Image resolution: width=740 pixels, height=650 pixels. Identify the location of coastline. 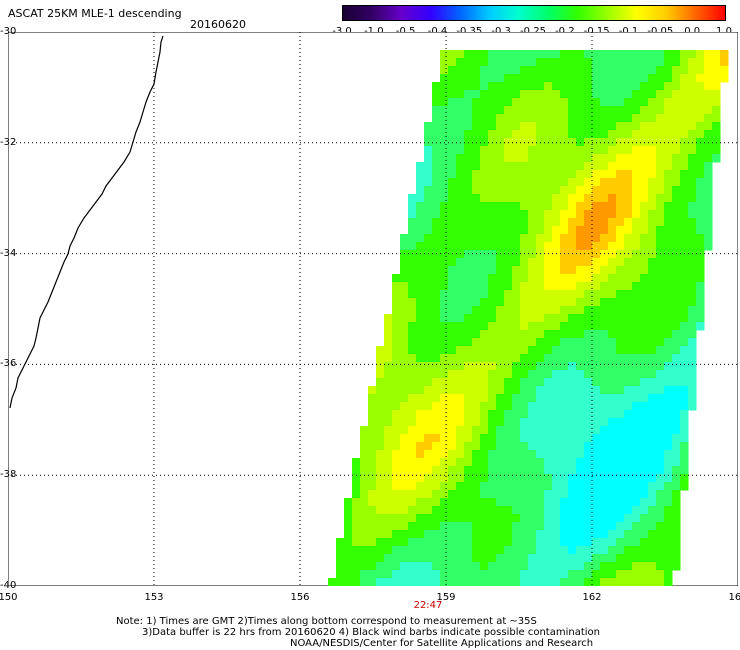
(86, 222).